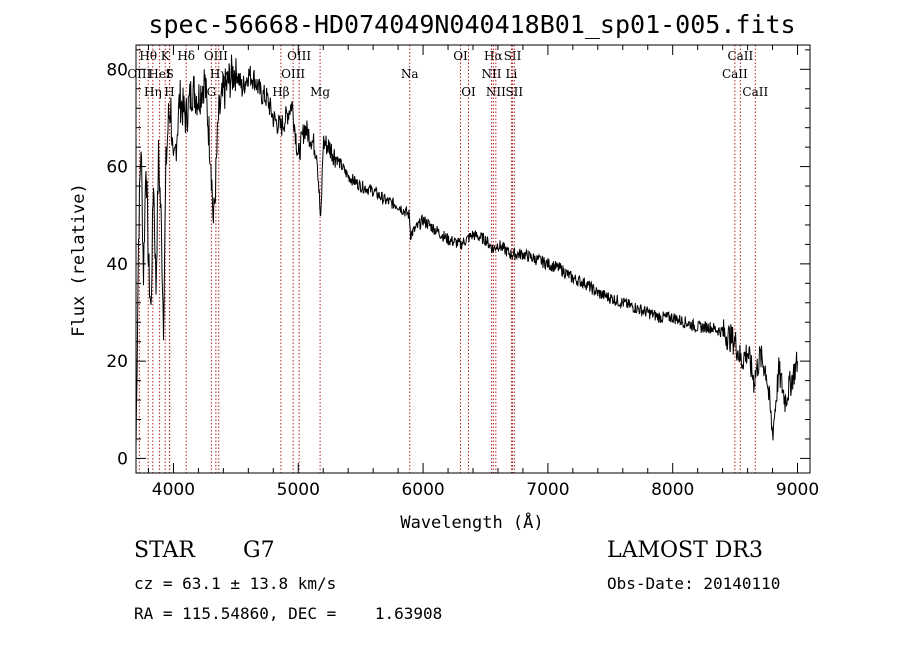 The height and width of the screenshot is (649, 900). What do you see at coordinates (672, 490) in the screenshot?
I see `x-tick-label: 8000` at bounding box center [672, 490].